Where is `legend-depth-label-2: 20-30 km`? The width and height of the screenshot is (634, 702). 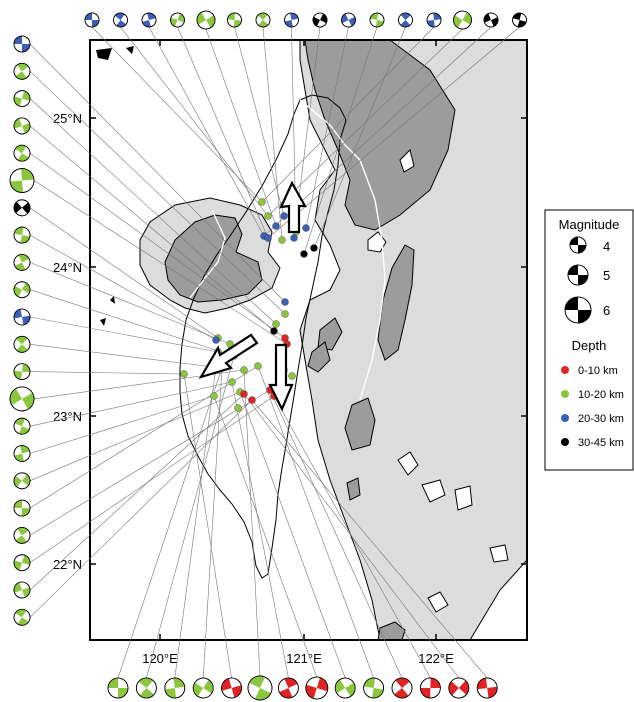
legend-depth-label-2: 20-30 km is located at coordinates (601, 419).